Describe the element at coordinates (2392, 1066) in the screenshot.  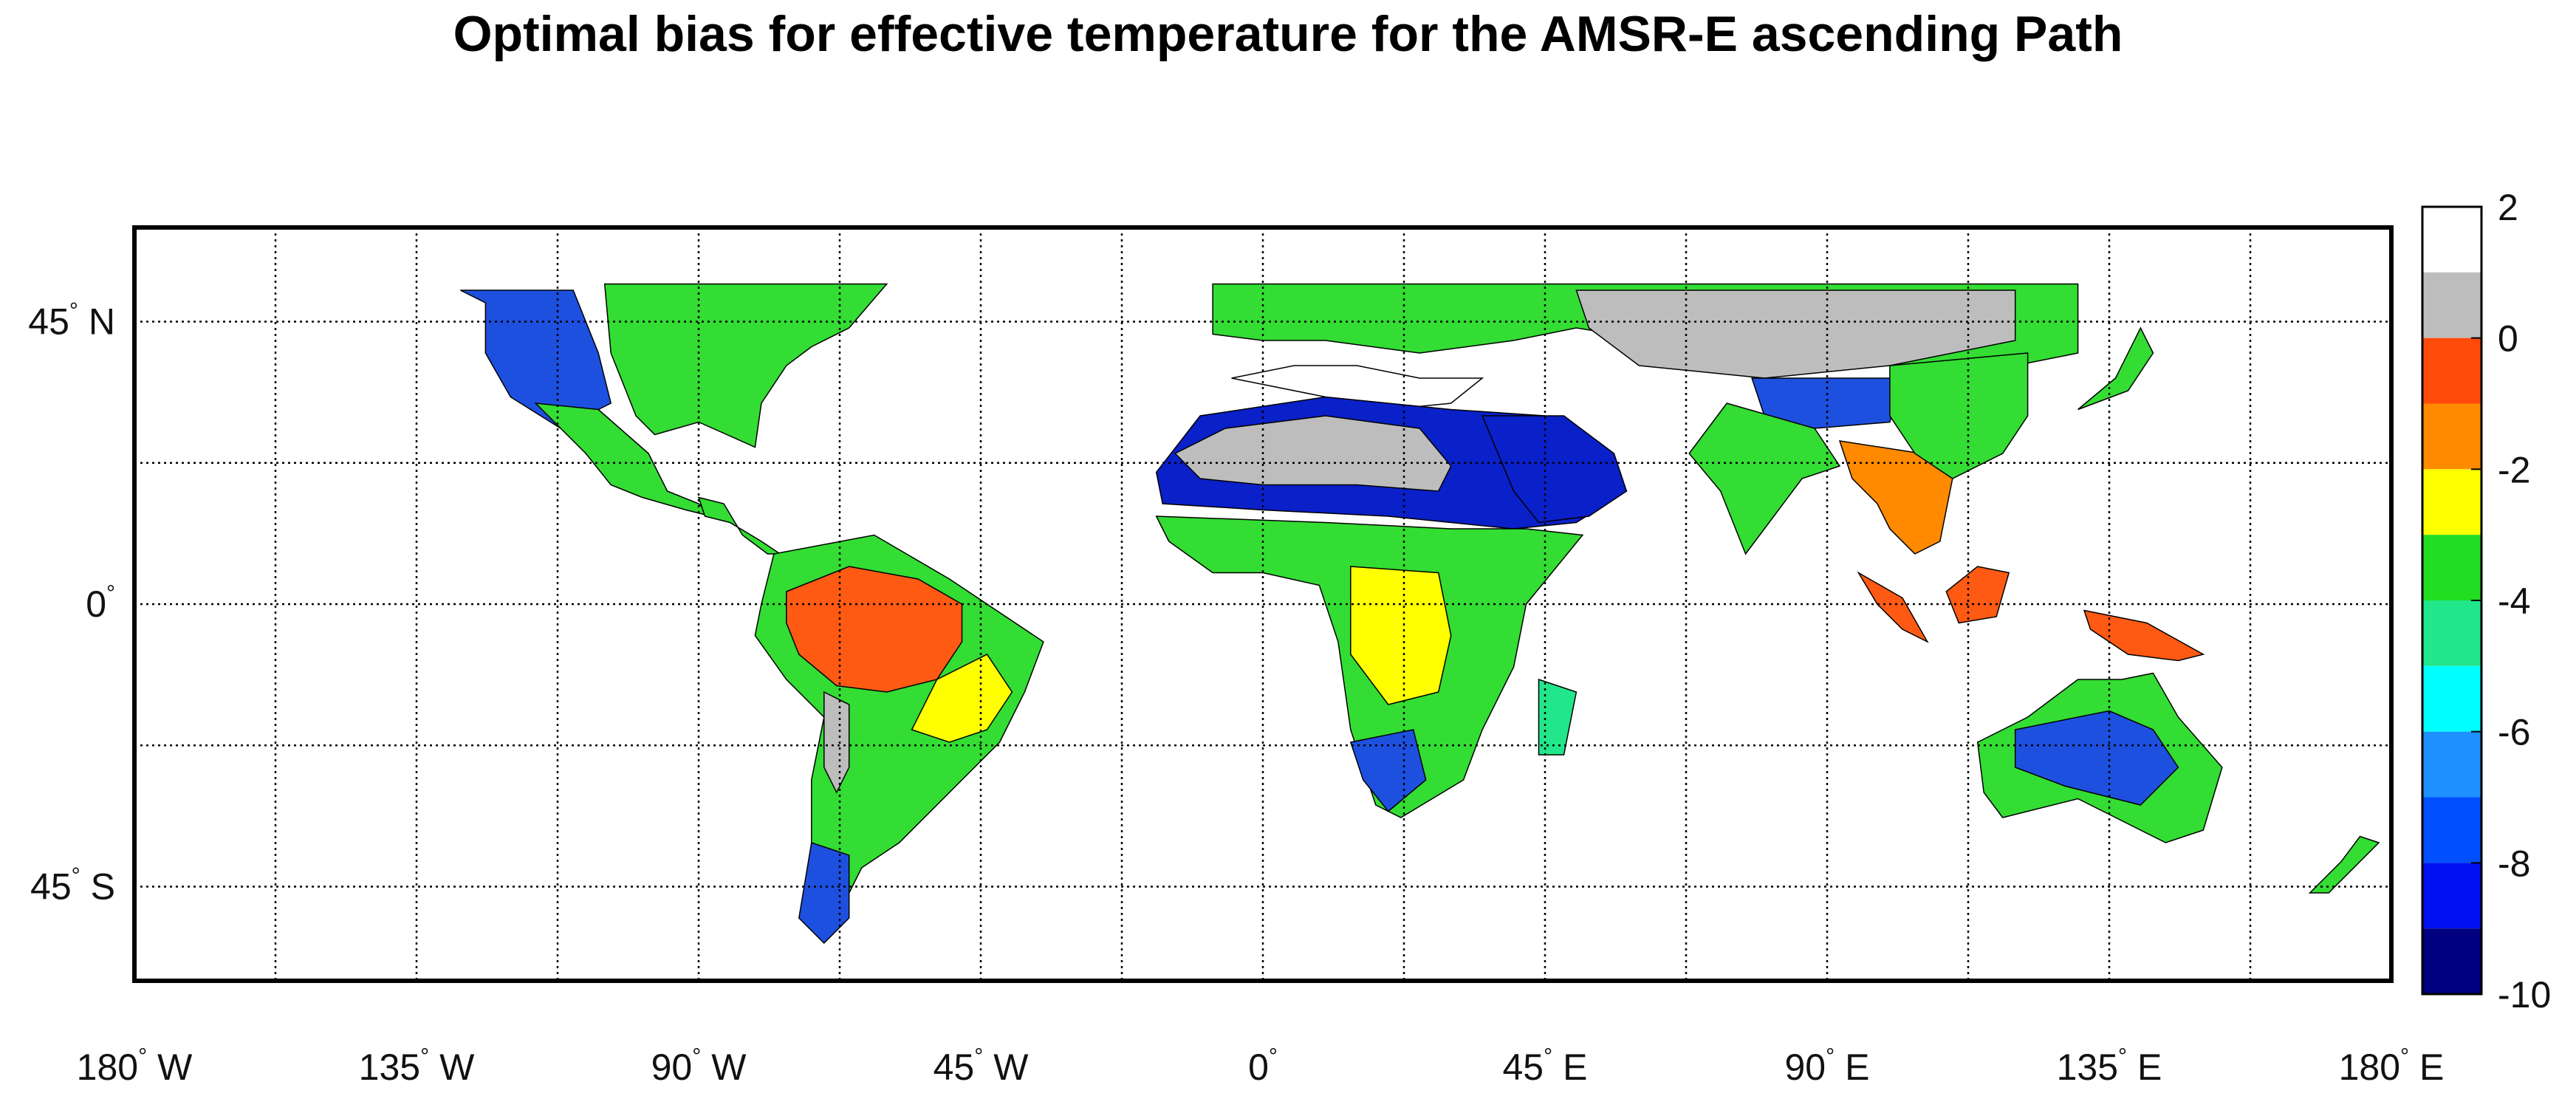
I see `lon-tick-label: 180° E` at that location.